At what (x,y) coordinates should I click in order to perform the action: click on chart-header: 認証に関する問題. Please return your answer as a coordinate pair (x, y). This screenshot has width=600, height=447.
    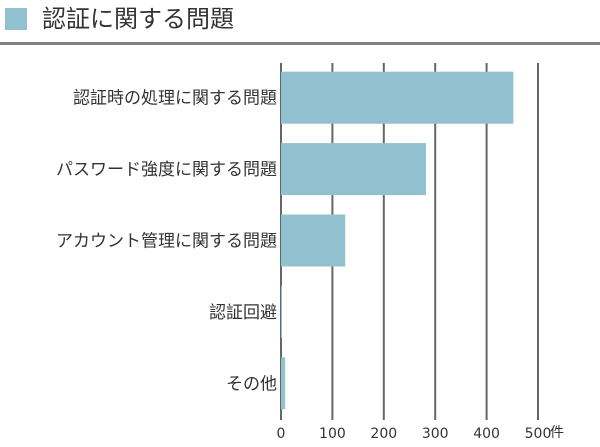
    Looking at the image, I should click on (300, 23).